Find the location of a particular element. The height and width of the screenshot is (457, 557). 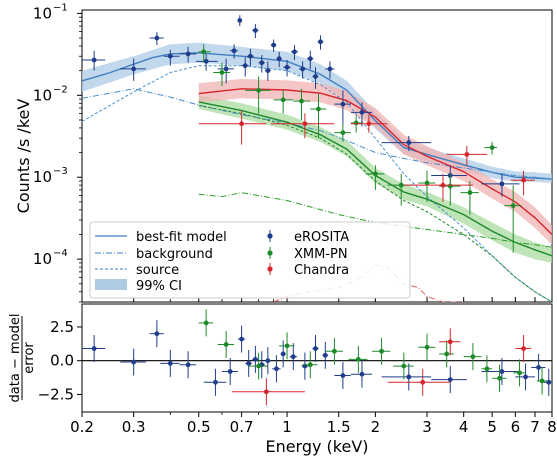

y-tick-label: −2.5 is located at coordinates (56, 394).